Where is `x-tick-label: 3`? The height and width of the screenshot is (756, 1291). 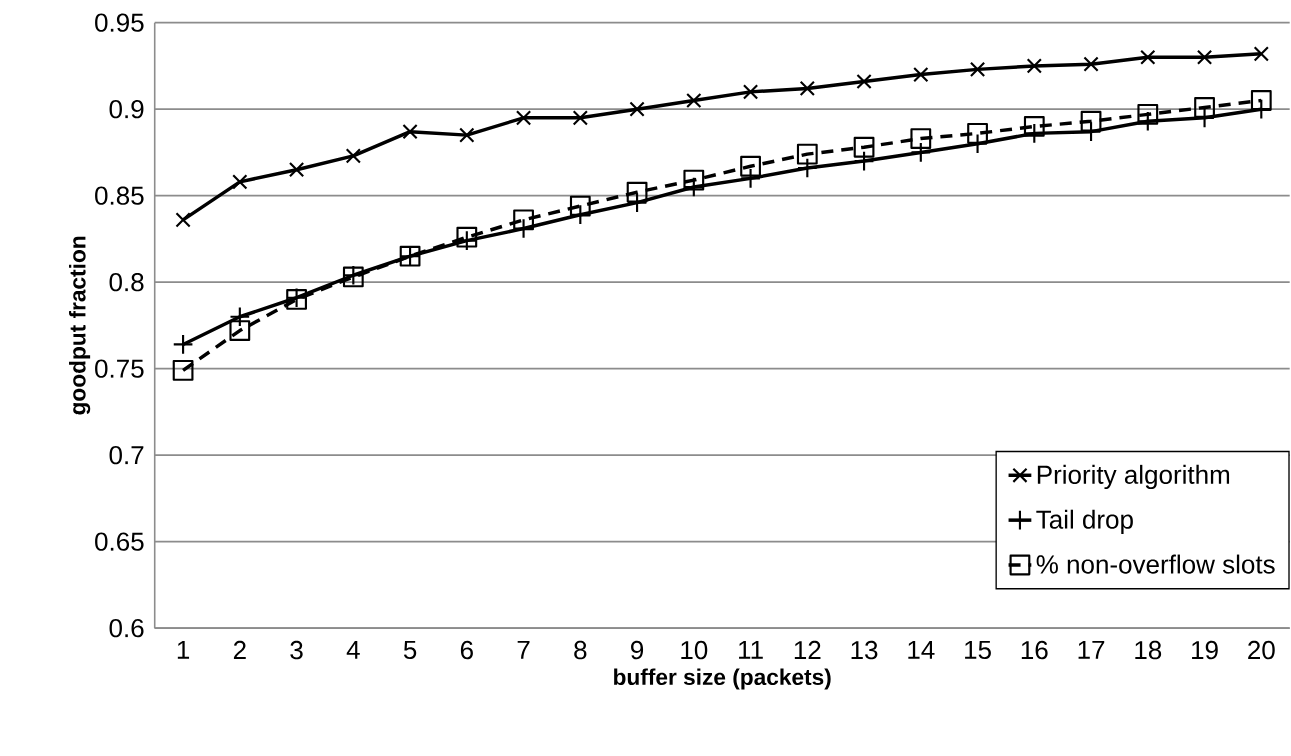 x-tick-label: 3 is located at coordinates (296, 650).